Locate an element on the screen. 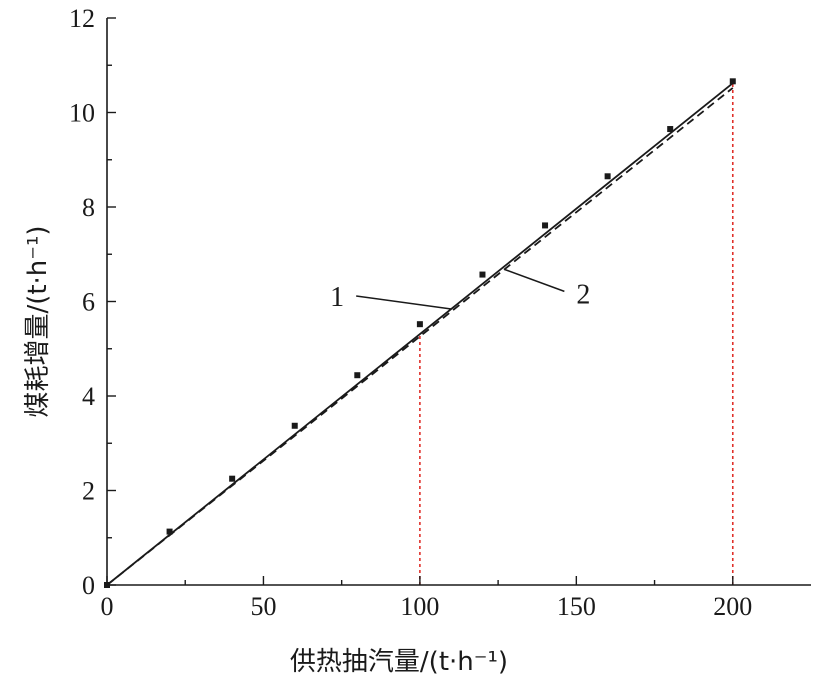  y-tick-label: 10 is located at coordinates (82, 113).